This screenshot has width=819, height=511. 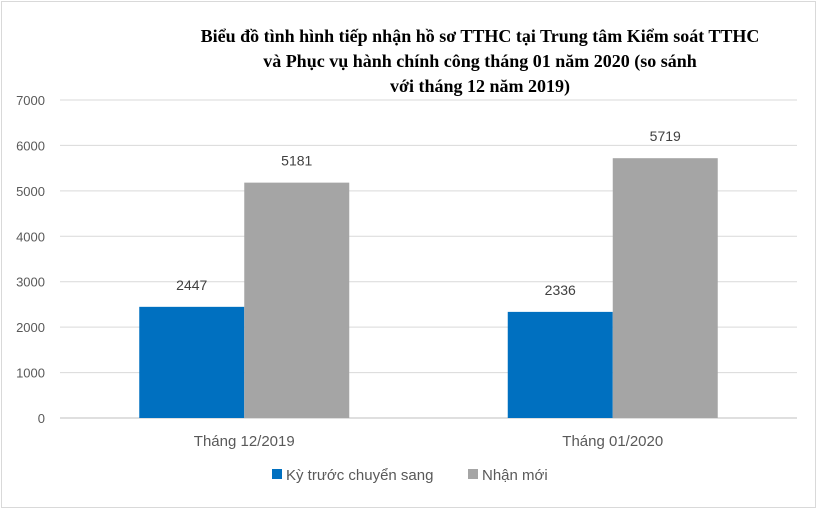 What do you see at coordinates (359, 475) in the screenshot?
I see `legend-label: Kỳ trước chuyển sang` at bounding box center [359, 475].